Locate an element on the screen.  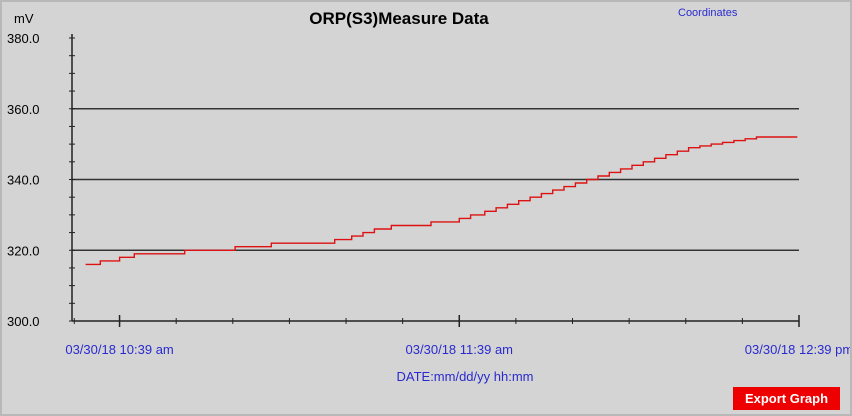
y-tick-label: 300.0 is located at coordinates (23, 321).